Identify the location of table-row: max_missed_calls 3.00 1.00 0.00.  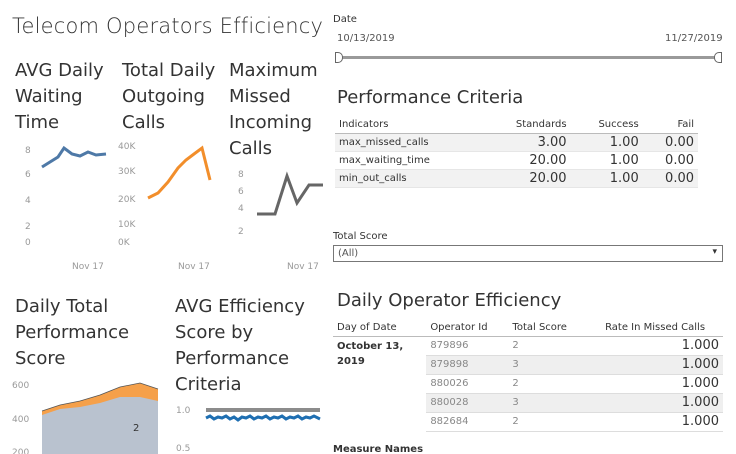
(516, 142).